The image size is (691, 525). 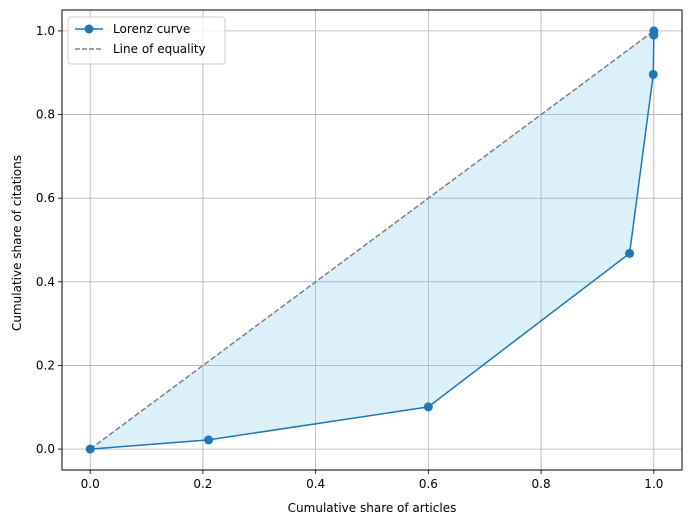 What do you see at coordinates (89, 29) in the screenshot?
I see `legend-lorenz-marker` at bounding box center [89, 29].